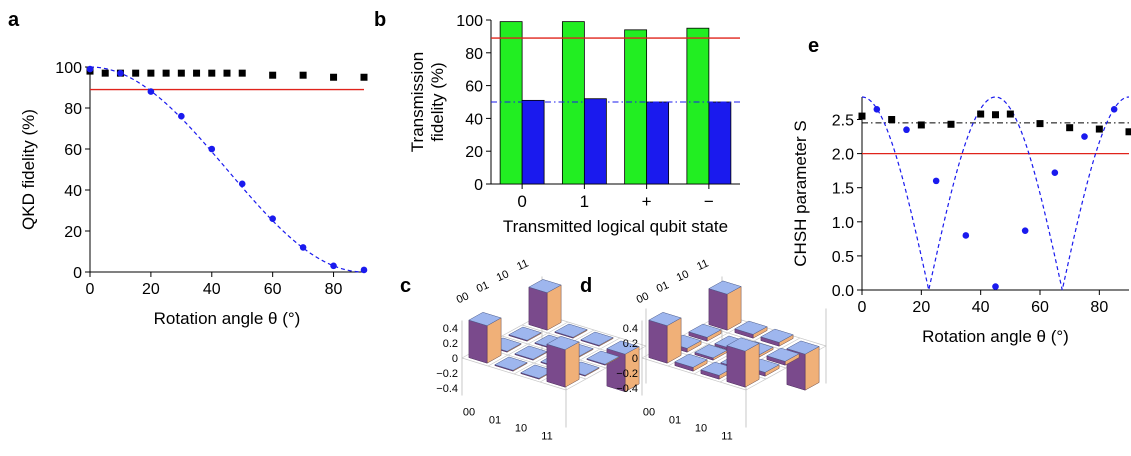 The image size is (1131, 456). What do you see at coordinates (483, 287) in the screenshot?
I see `c-col-label-top: 01` at bounding box center [483, 287].